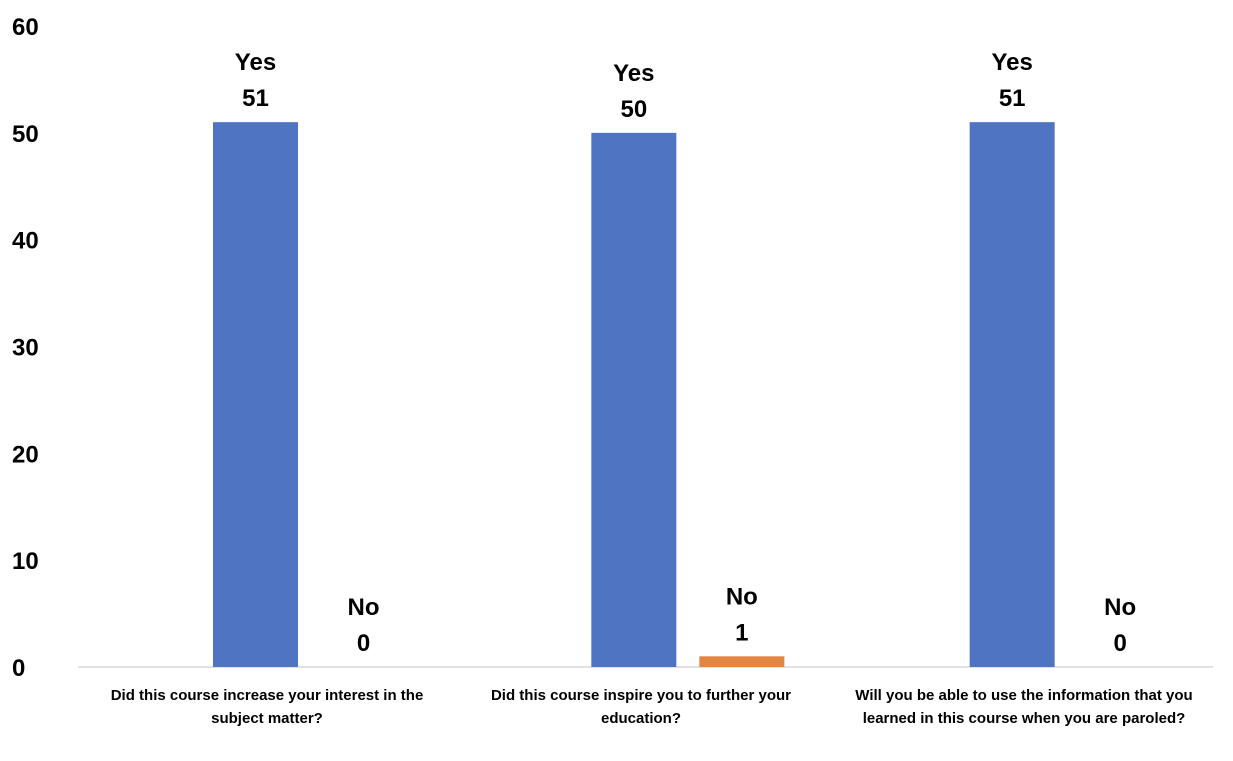  What do you see at coordinates (25, 27) in the screenshot?
I see `y-tick-label: 60` at bounding box center [25, 27].